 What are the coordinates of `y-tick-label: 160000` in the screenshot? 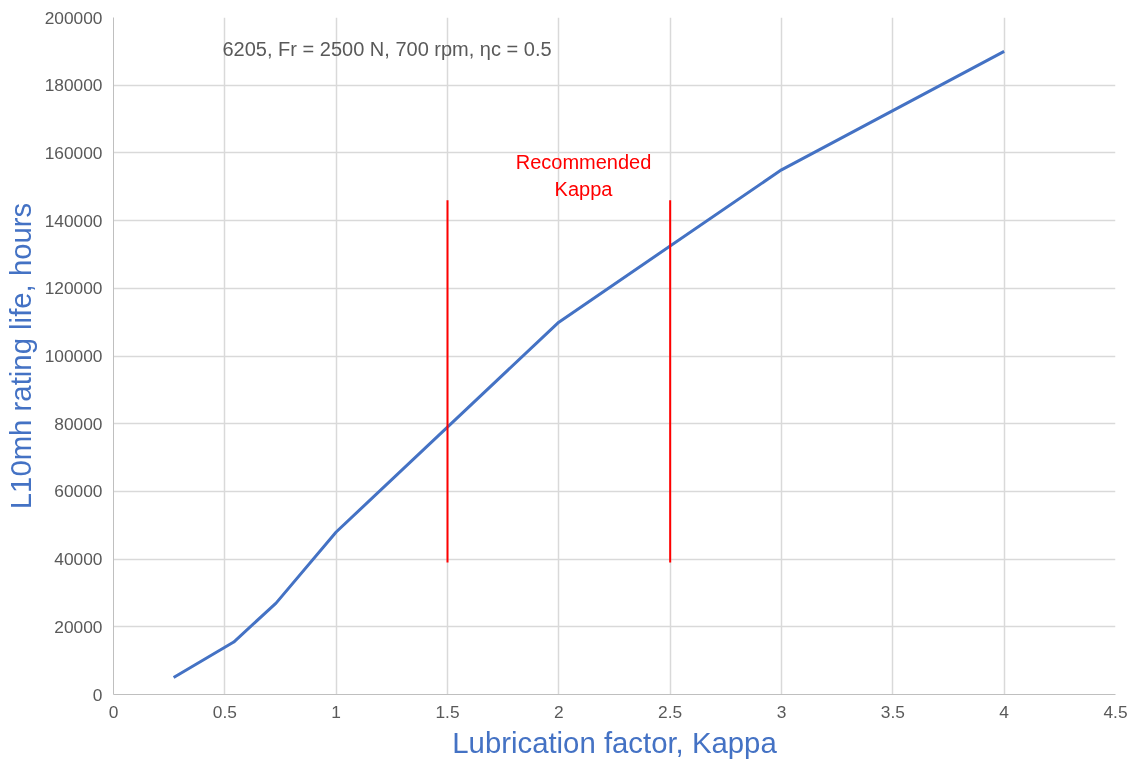 It's located at (73, 152).